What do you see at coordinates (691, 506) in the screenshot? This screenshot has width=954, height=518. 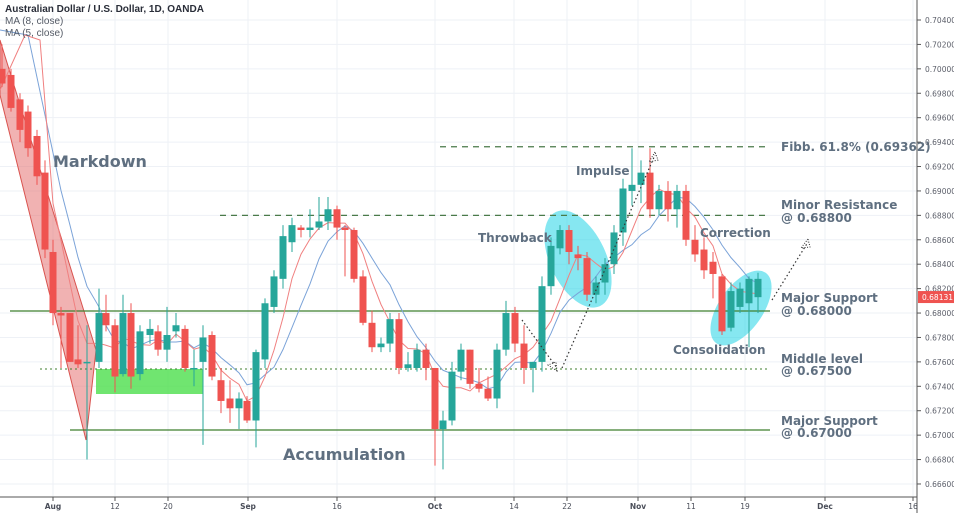 I see `time-tick-label: 11` at bounding box center [691, 506].